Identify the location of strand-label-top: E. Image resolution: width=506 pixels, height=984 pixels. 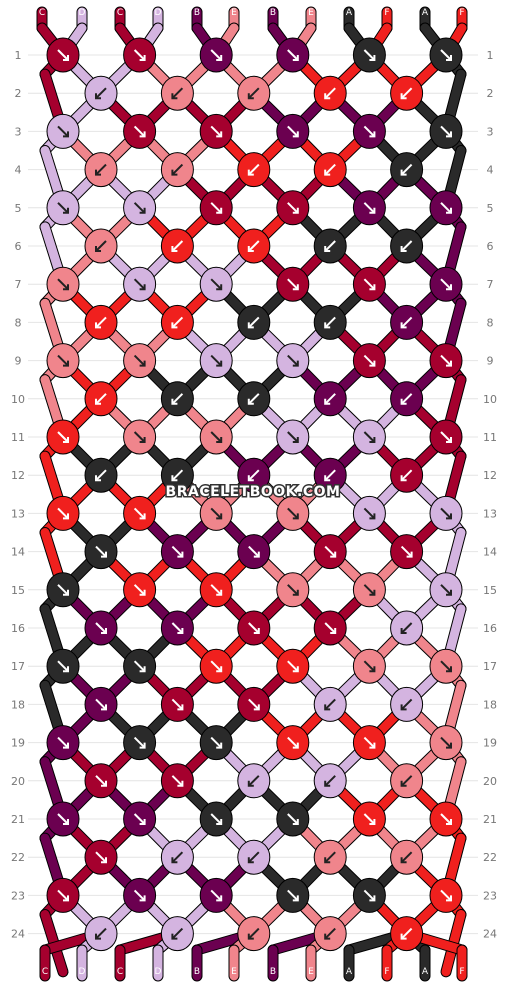
(311, 13).